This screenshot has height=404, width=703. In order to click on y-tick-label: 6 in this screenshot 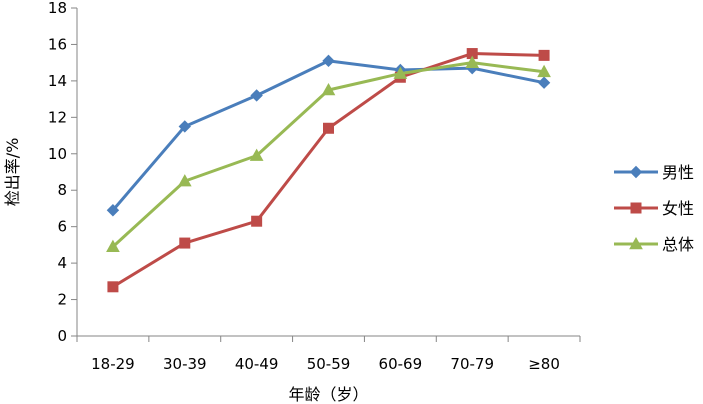, I will do `click(62, 227)`.